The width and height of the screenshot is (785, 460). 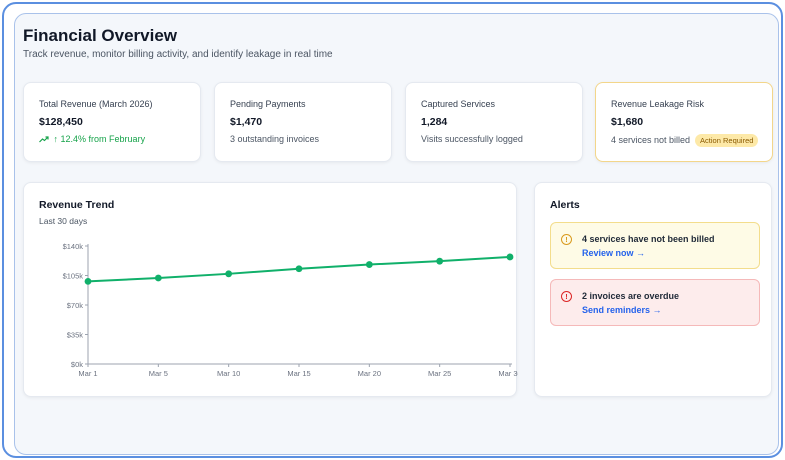 What do you see at coordinates (73, 246) in the screenshot?
I see `y-tick-label: $140k` at bounding box center [73, 246].